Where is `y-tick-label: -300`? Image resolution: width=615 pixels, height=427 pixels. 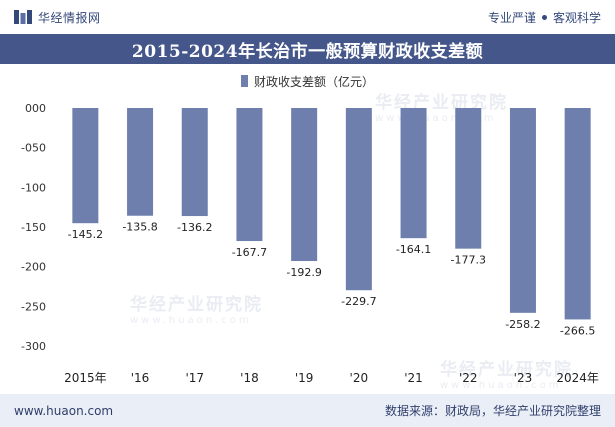 y-tick-label: -300 is located at coordinates (33, 346).